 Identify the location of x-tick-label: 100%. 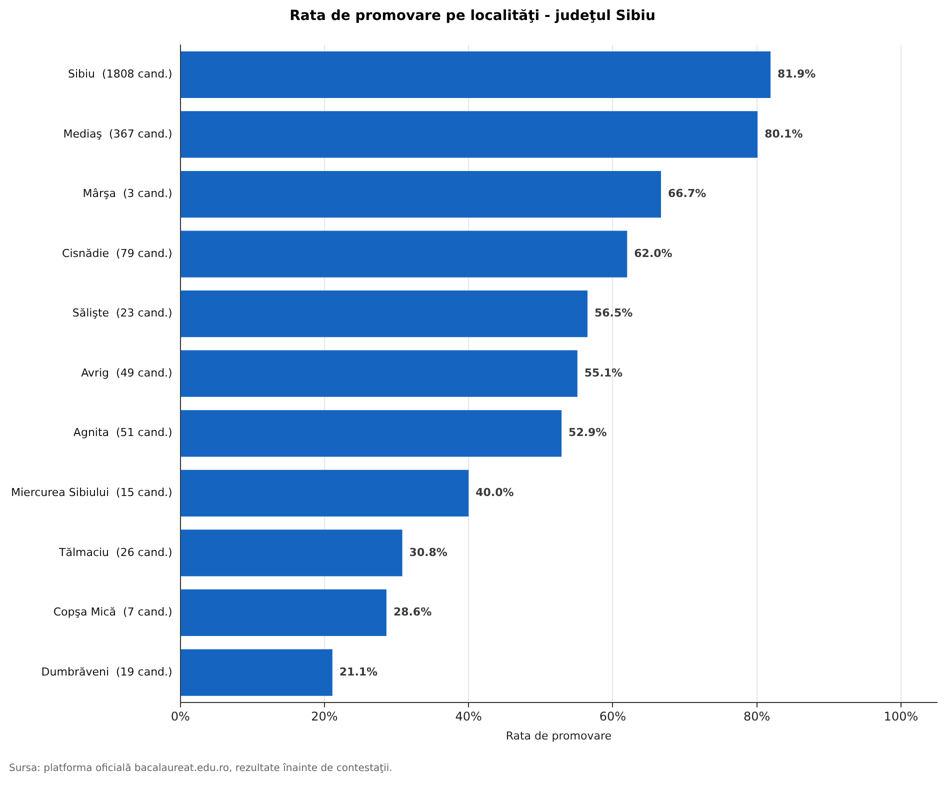
(901, 717).